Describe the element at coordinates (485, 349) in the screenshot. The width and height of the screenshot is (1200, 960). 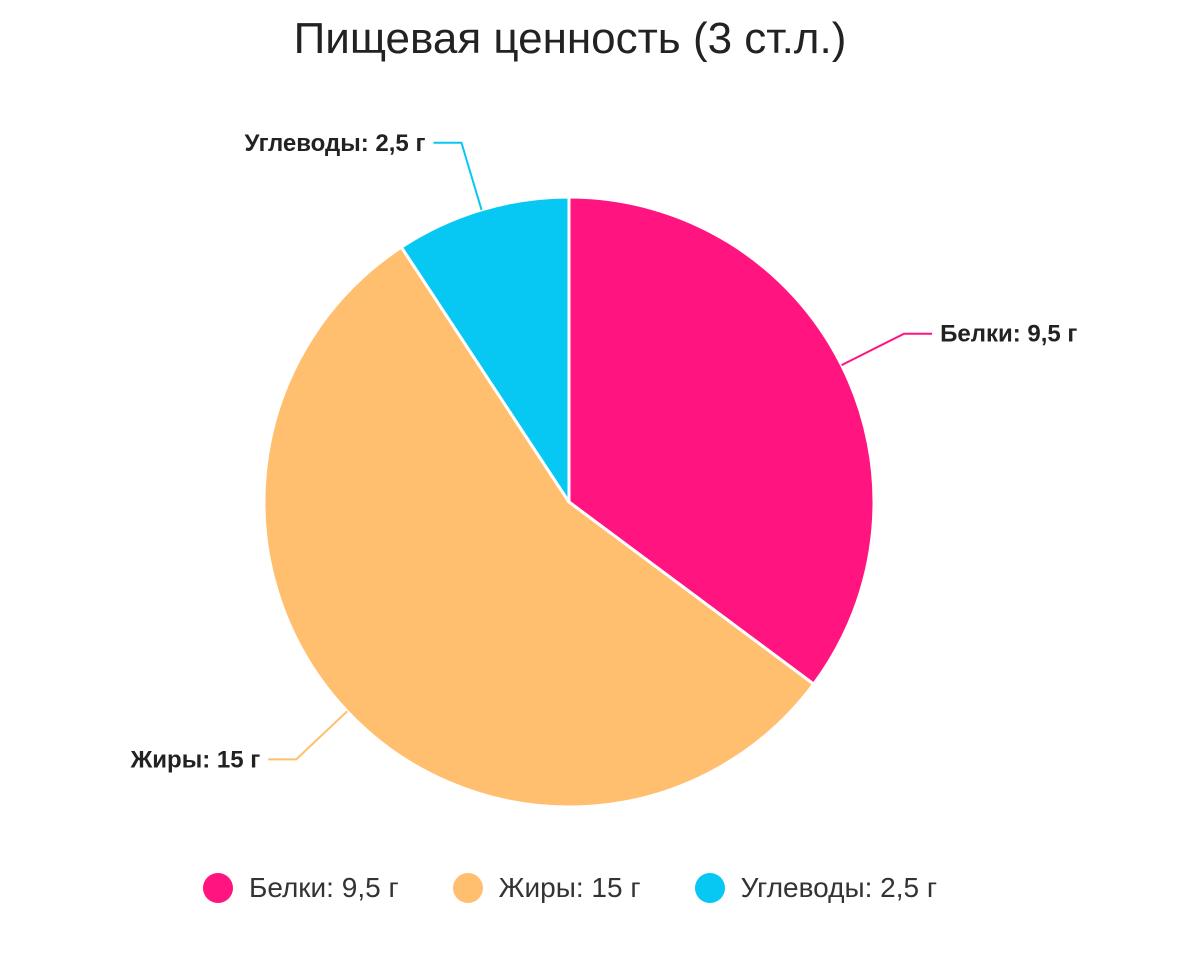
I see `pie-slice-uglevody` at that location.